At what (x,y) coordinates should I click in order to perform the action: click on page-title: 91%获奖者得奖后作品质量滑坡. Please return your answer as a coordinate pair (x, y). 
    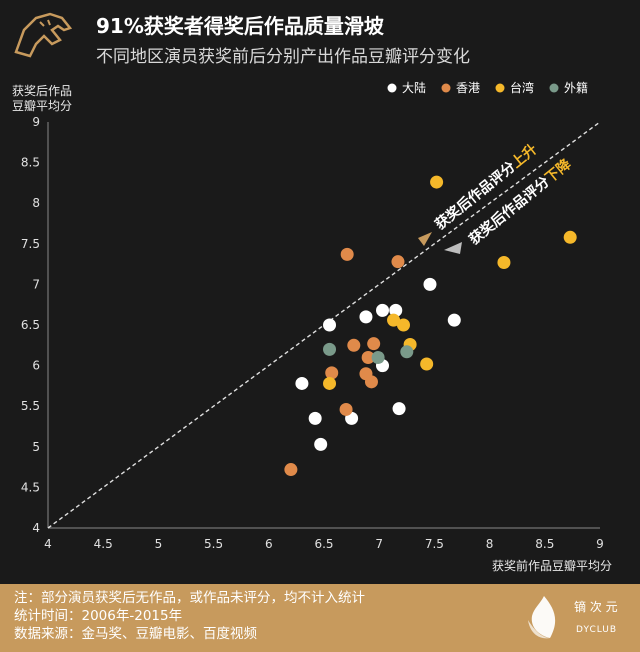
    Looking at the image, I should click on (240, 26).